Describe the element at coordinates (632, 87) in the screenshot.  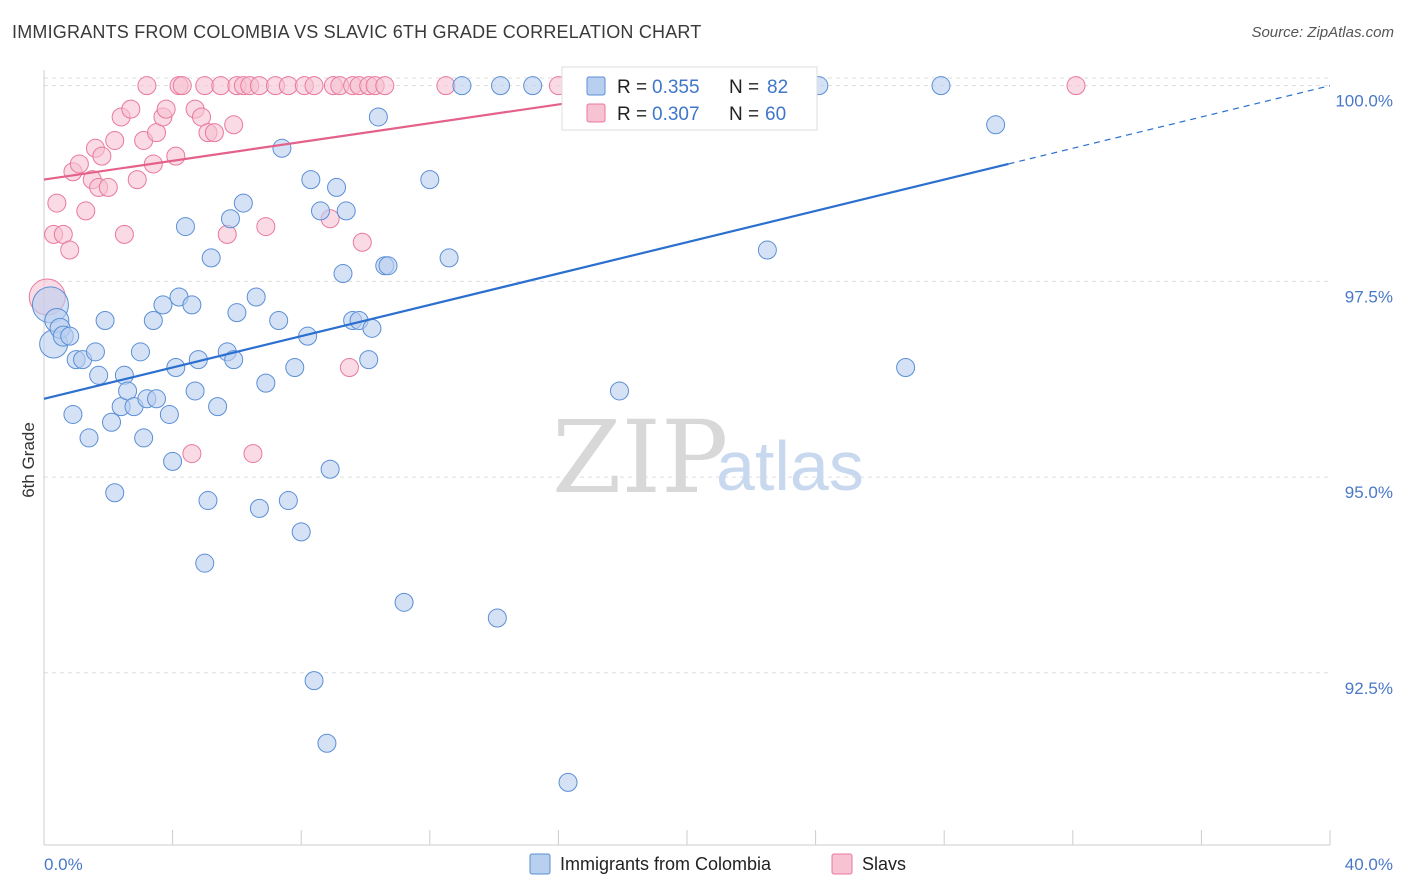
I see `legend-r-label-colombia: R =` at that location.